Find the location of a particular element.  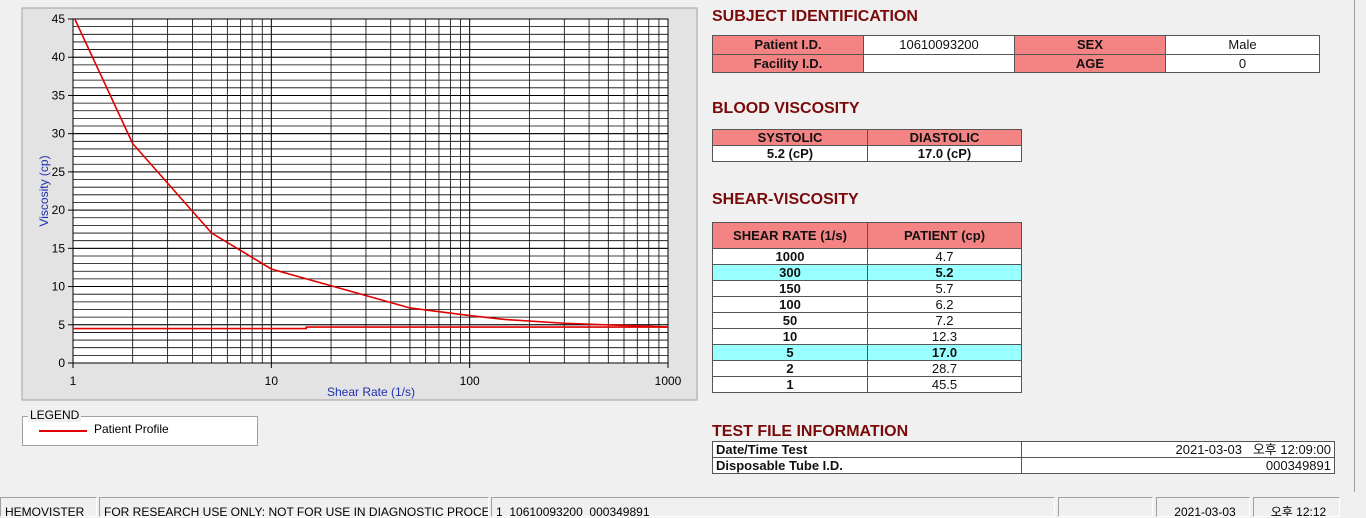

divider is located at coordinates (1354, 246).